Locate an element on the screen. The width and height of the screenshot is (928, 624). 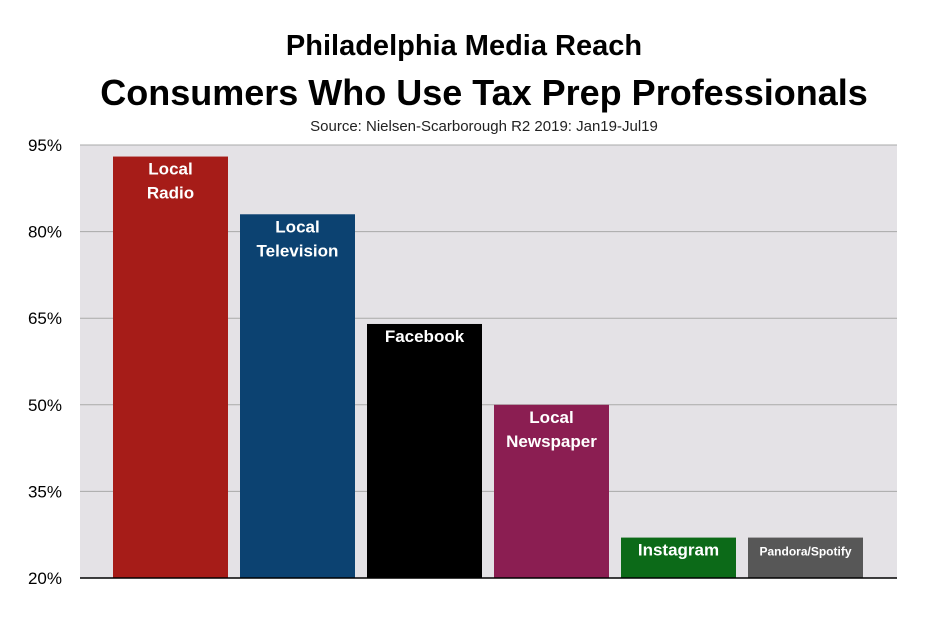
y-tick-label: 80% is located at coordinates (45, 232).